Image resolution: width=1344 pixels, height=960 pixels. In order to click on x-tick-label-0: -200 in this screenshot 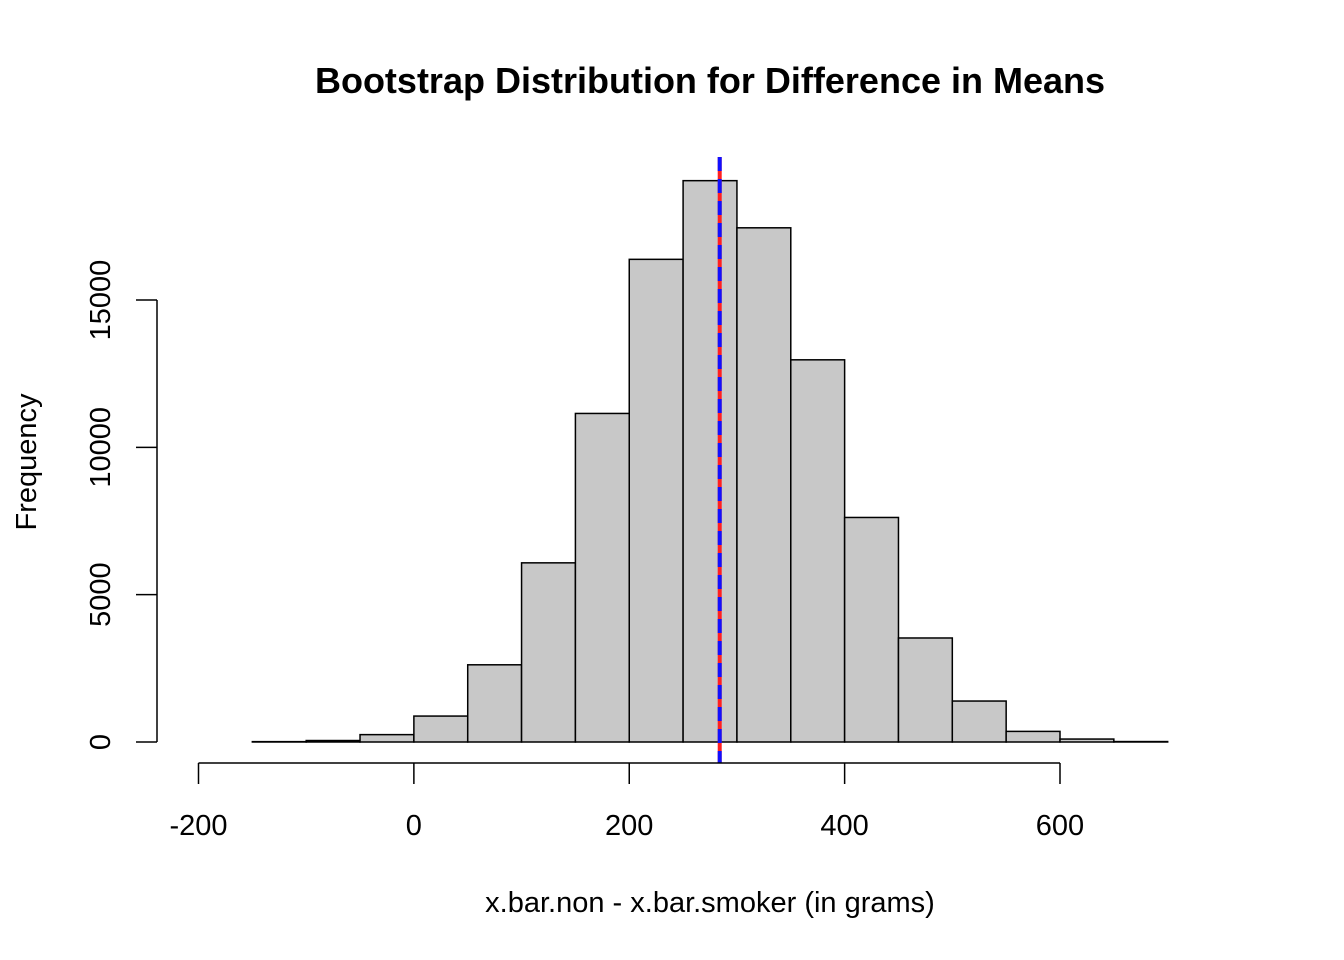, I will do `click(198, 826)`.